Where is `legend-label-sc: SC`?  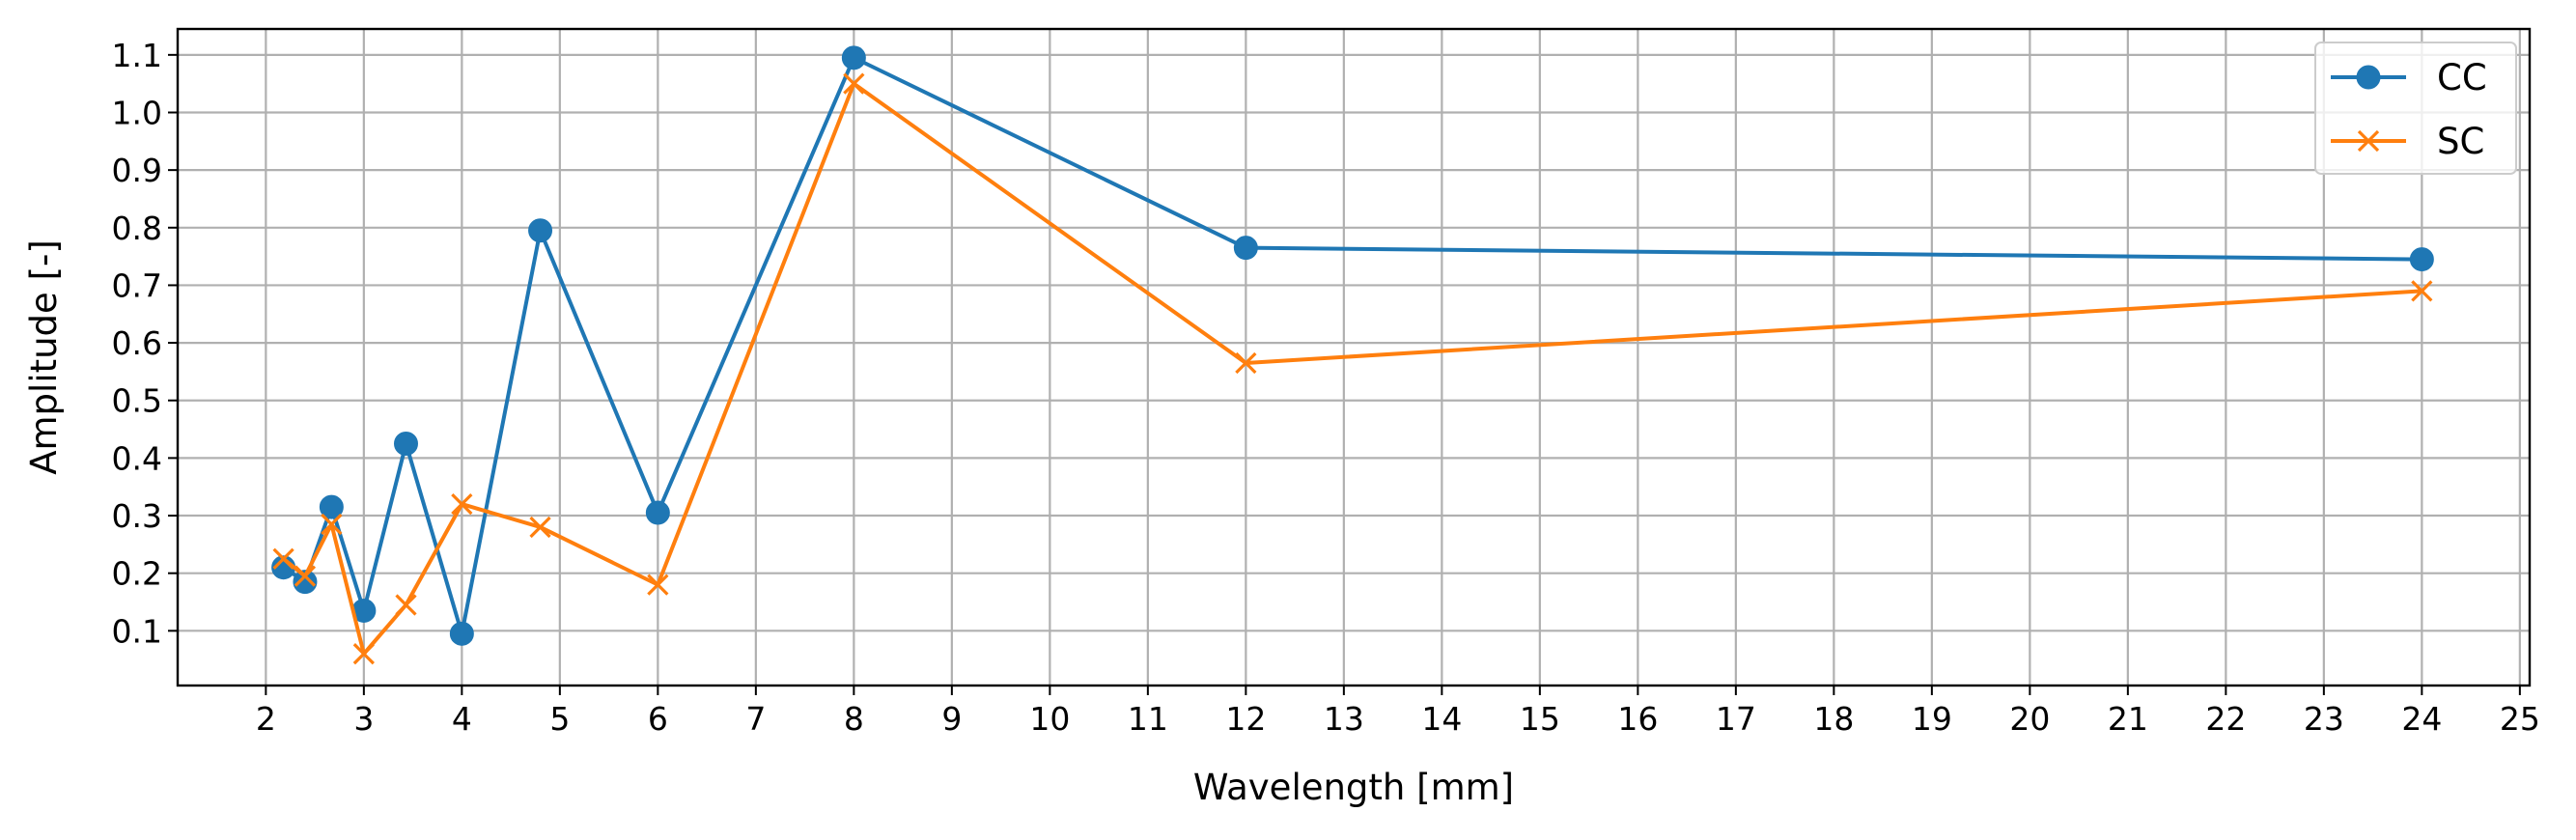 legend-label-sc: SC is located at coordinates (2461, 142).